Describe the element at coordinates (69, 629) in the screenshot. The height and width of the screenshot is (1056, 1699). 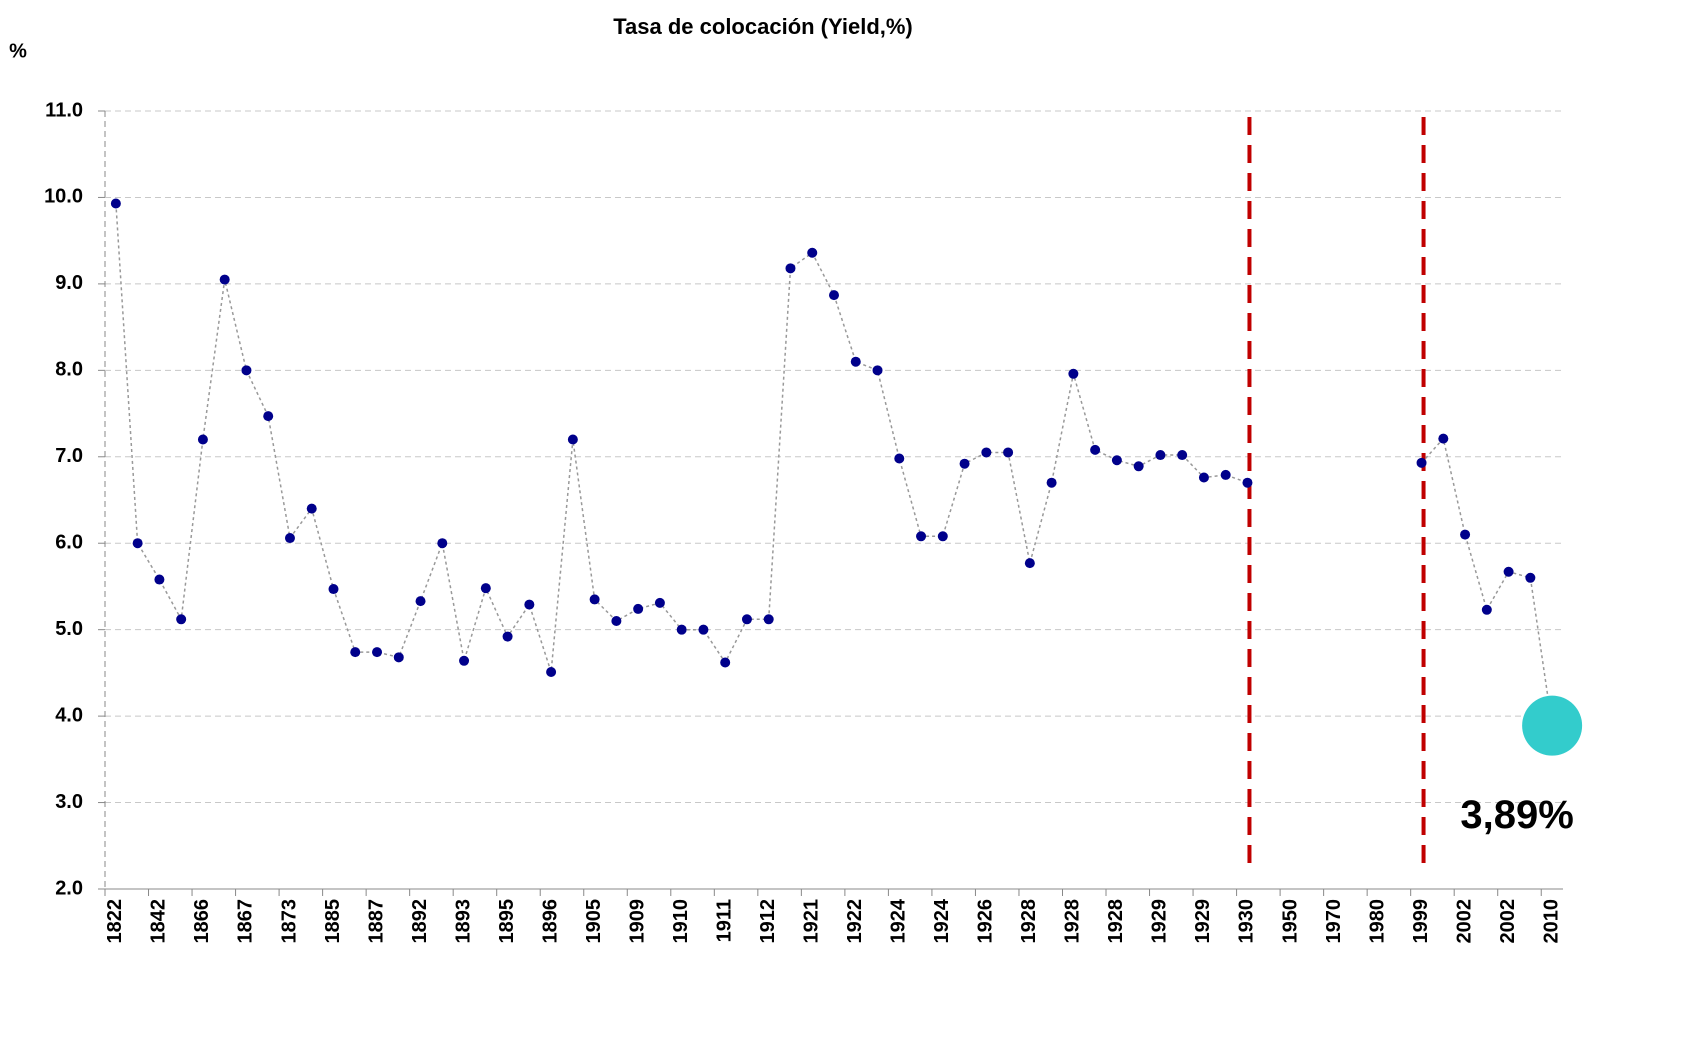
I see `y-tick-label: 5.0` at that location.